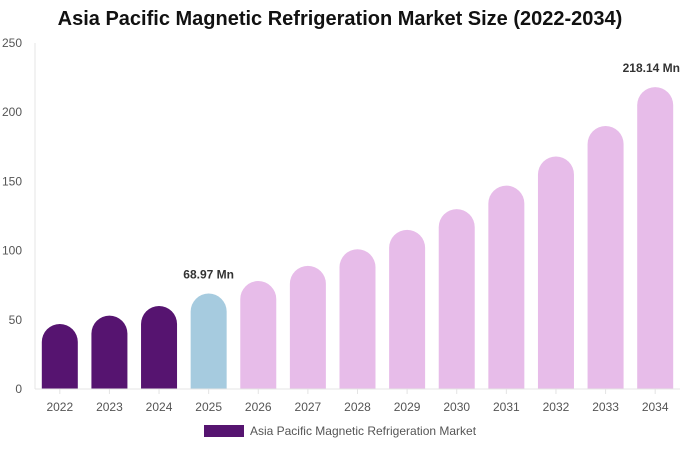  I want to click on y-axis: 0 50 100 150 200 250, so click(19, 216).